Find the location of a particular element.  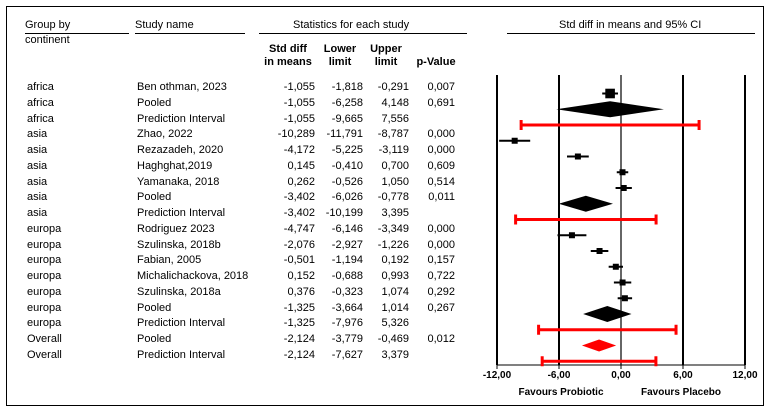

upper-limit-cell: -3,119 is located at coordinates (393, 150).